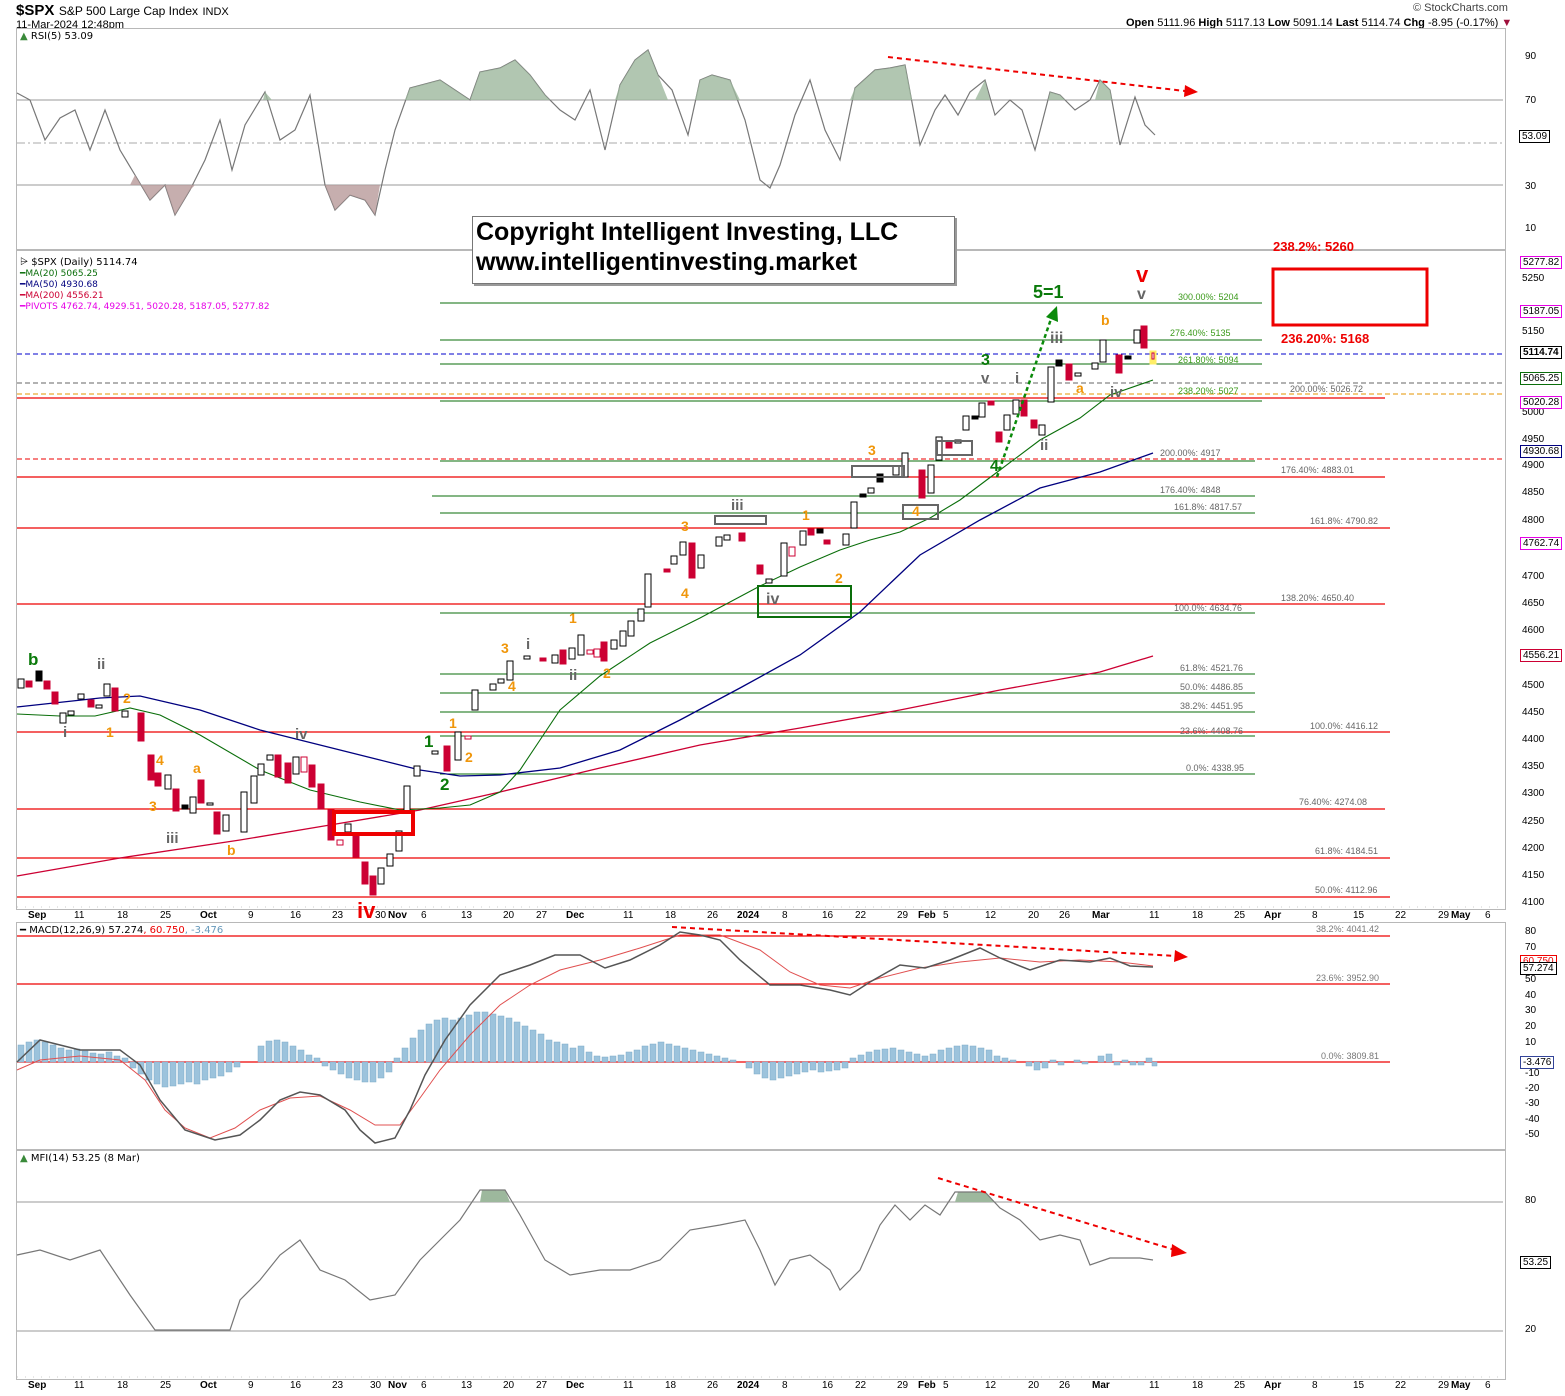 This screenshot has width=1565, height=1396. What do you see at coordinates (1532, 1088) in the screenshot?
I see `macd-tick: -20` at bounding box center [1532, 1088].